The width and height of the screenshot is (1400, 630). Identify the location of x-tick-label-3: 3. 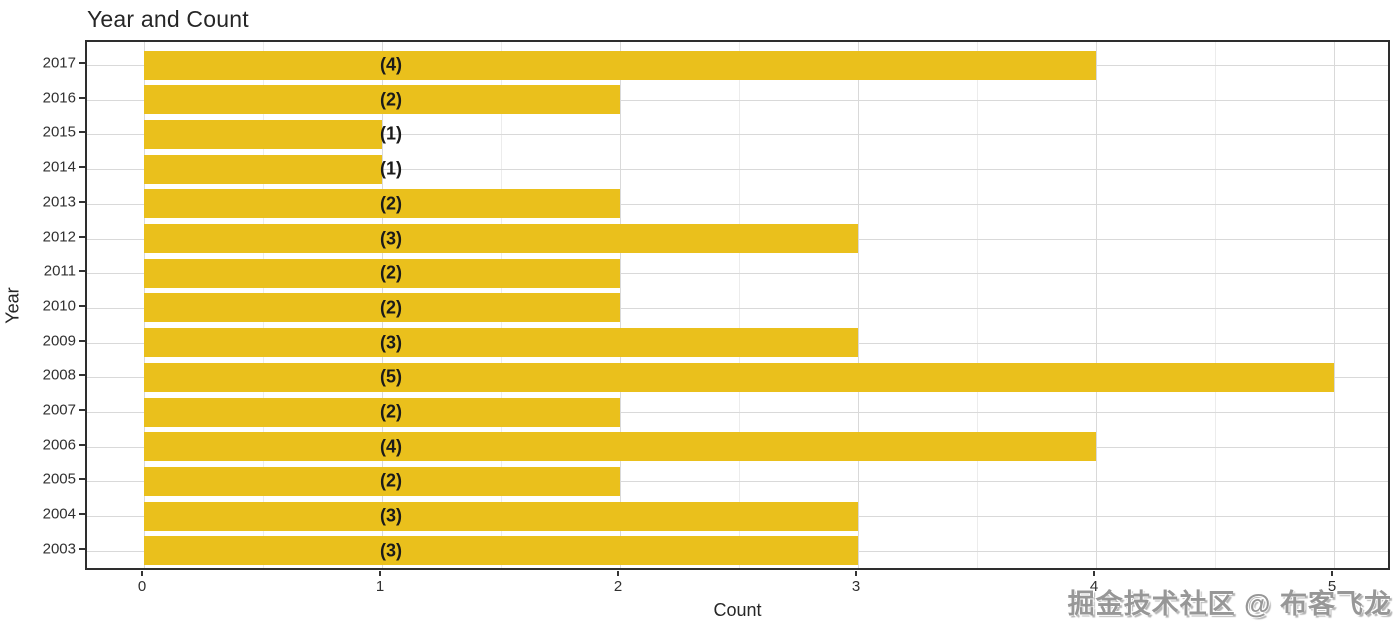
(856, 586).